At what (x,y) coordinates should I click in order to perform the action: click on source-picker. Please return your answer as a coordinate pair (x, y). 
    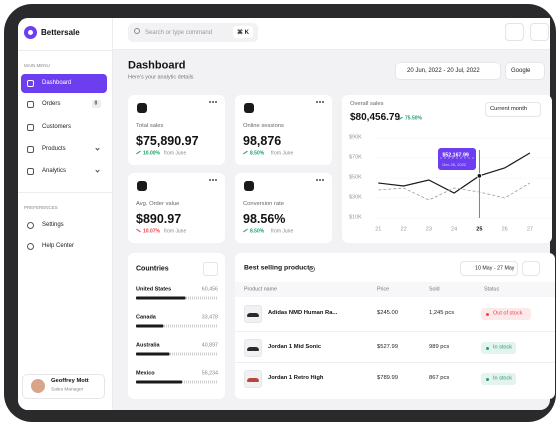
    Looking at the image, I should click on (525, 71).